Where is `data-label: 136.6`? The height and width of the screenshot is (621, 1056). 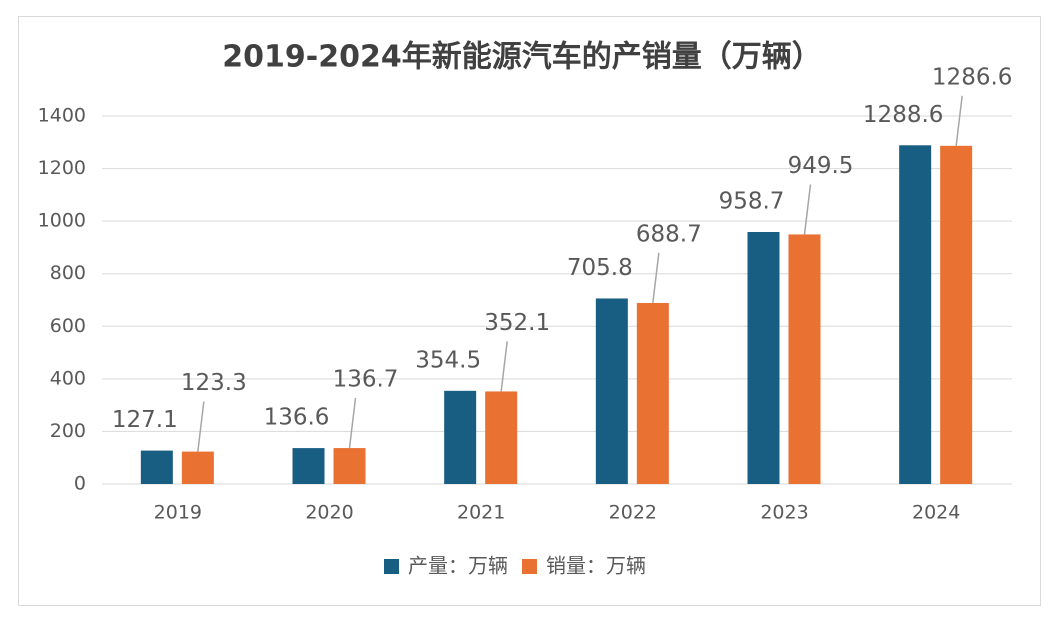 data-label: 136.6 is located at coordinates (297, 418).